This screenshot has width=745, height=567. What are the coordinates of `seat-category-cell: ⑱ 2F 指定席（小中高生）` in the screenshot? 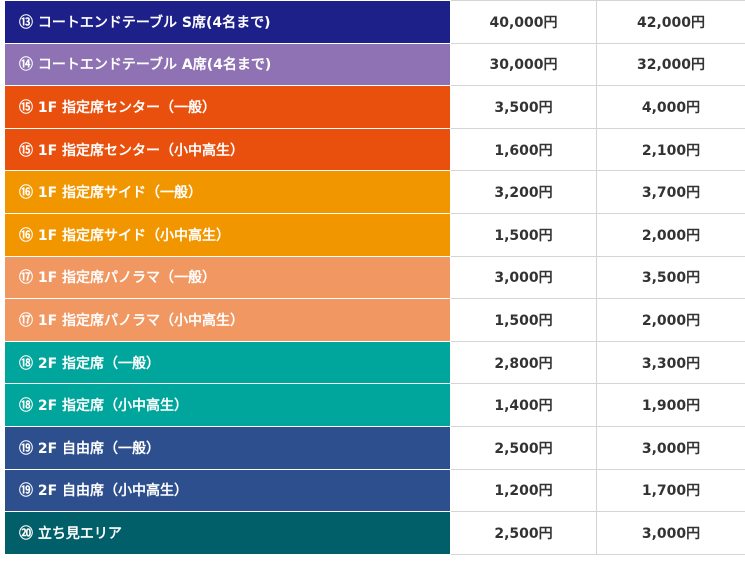 It's located at (227, 405).